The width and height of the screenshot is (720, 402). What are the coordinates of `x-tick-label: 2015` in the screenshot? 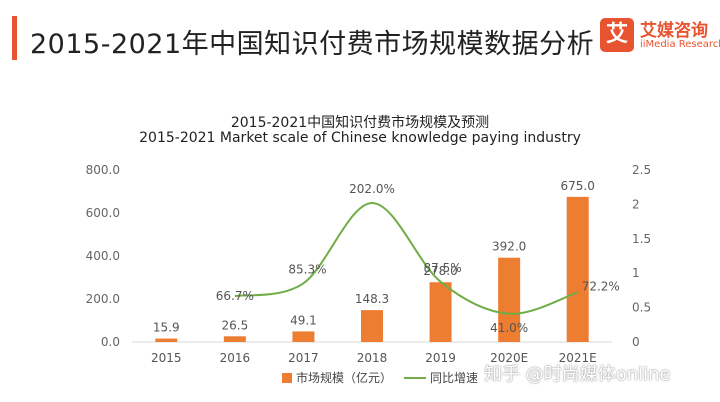 It's located at (166, 358).